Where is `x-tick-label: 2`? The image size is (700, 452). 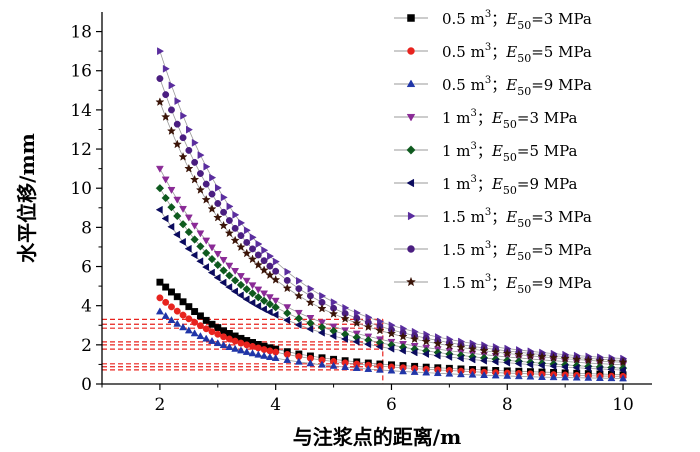
x-tick-label: 2 is located at coordinates (159, 405).